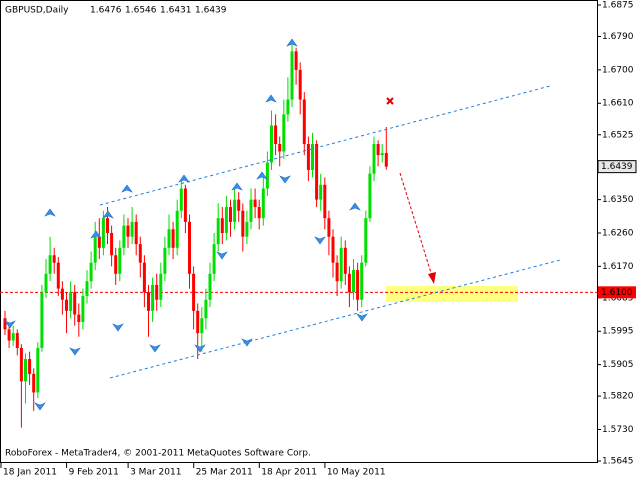  Describe the element at coordinates (30, 473) in the screenshot. I see `x-tick-label: 18 Jan 2011` at that location.